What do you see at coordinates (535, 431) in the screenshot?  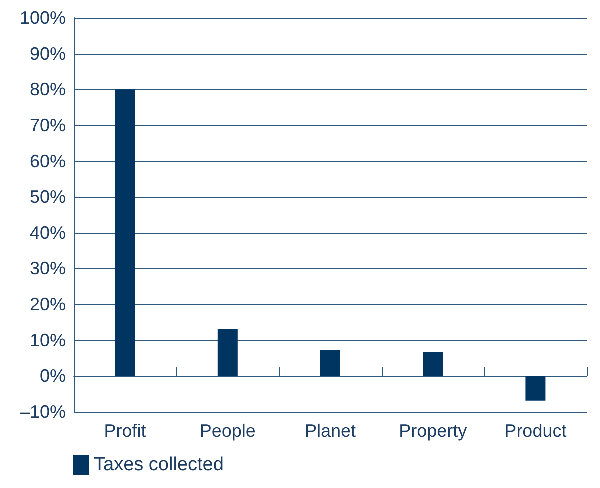 I see `x-tick-label: Product` at bounding box center [535, 431].